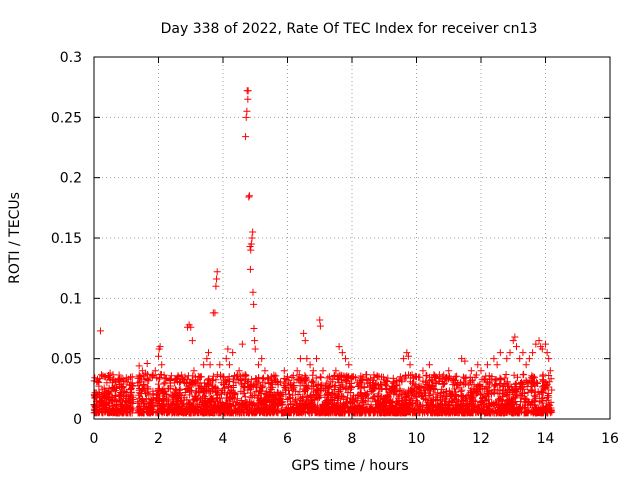 The height and width of the screenshot is (480, 640). I want to click on y-tick-label: 0.05, so click(66, 360).